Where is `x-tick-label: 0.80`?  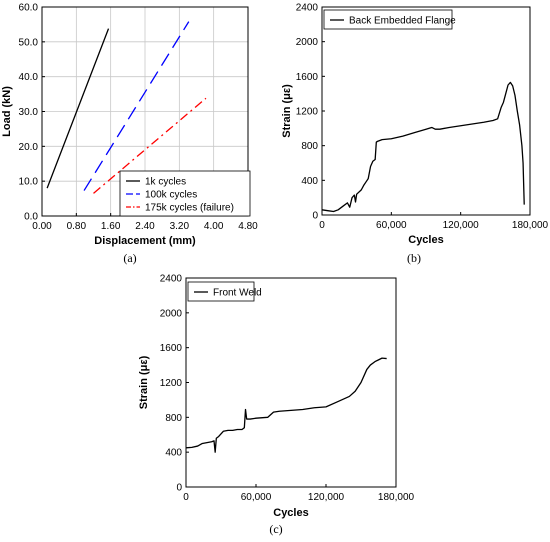 x-tick-label: 0.80 is located at coordinates (77, 226).